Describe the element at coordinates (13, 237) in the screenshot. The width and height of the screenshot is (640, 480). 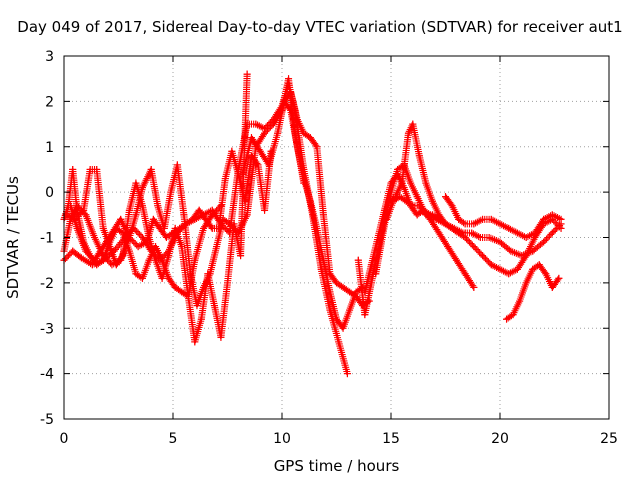
I see `y-axis-label: SDTVAR / TECUs` at that location.